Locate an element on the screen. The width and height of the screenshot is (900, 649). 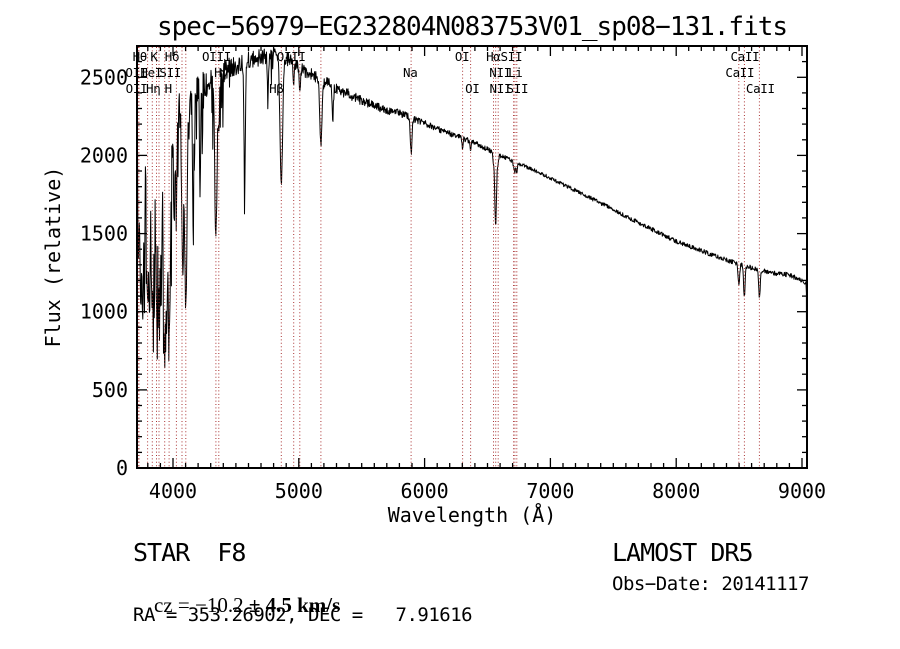
obs-date-label: Obs−Date: 20141117 is located at coordinates (710, 584).